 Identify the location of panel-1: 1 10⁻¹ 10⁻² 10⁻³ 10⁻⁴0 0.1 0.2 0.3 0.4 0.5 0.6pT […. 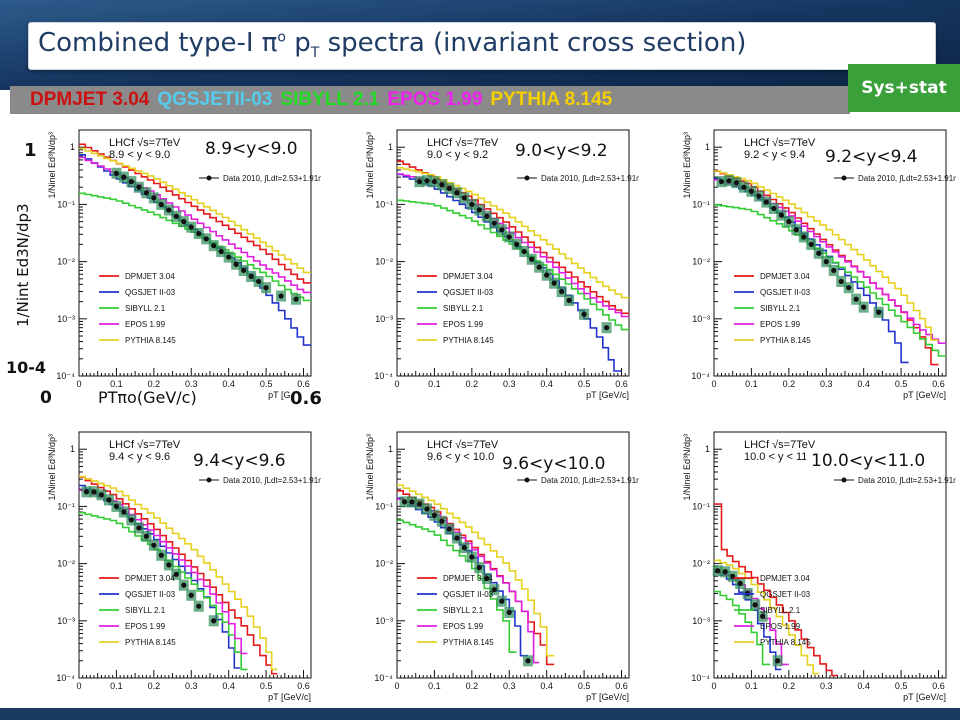
(183, 262).